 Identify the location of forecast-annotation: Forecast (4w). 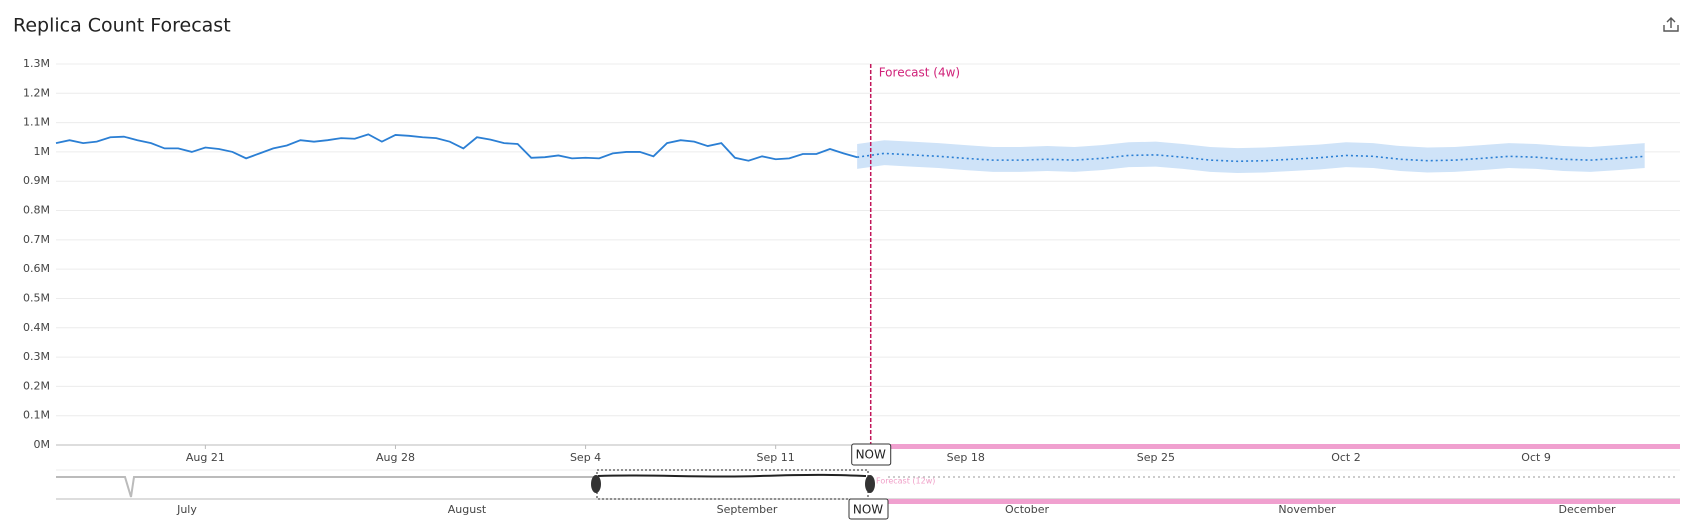
(919, 73).